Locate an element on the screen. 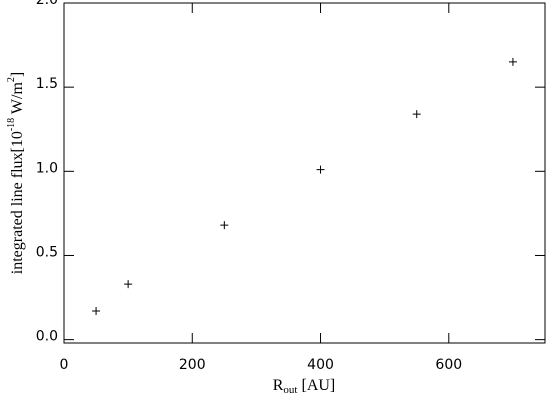  y-label-sup: 2 is located at coordinates (11, 79).